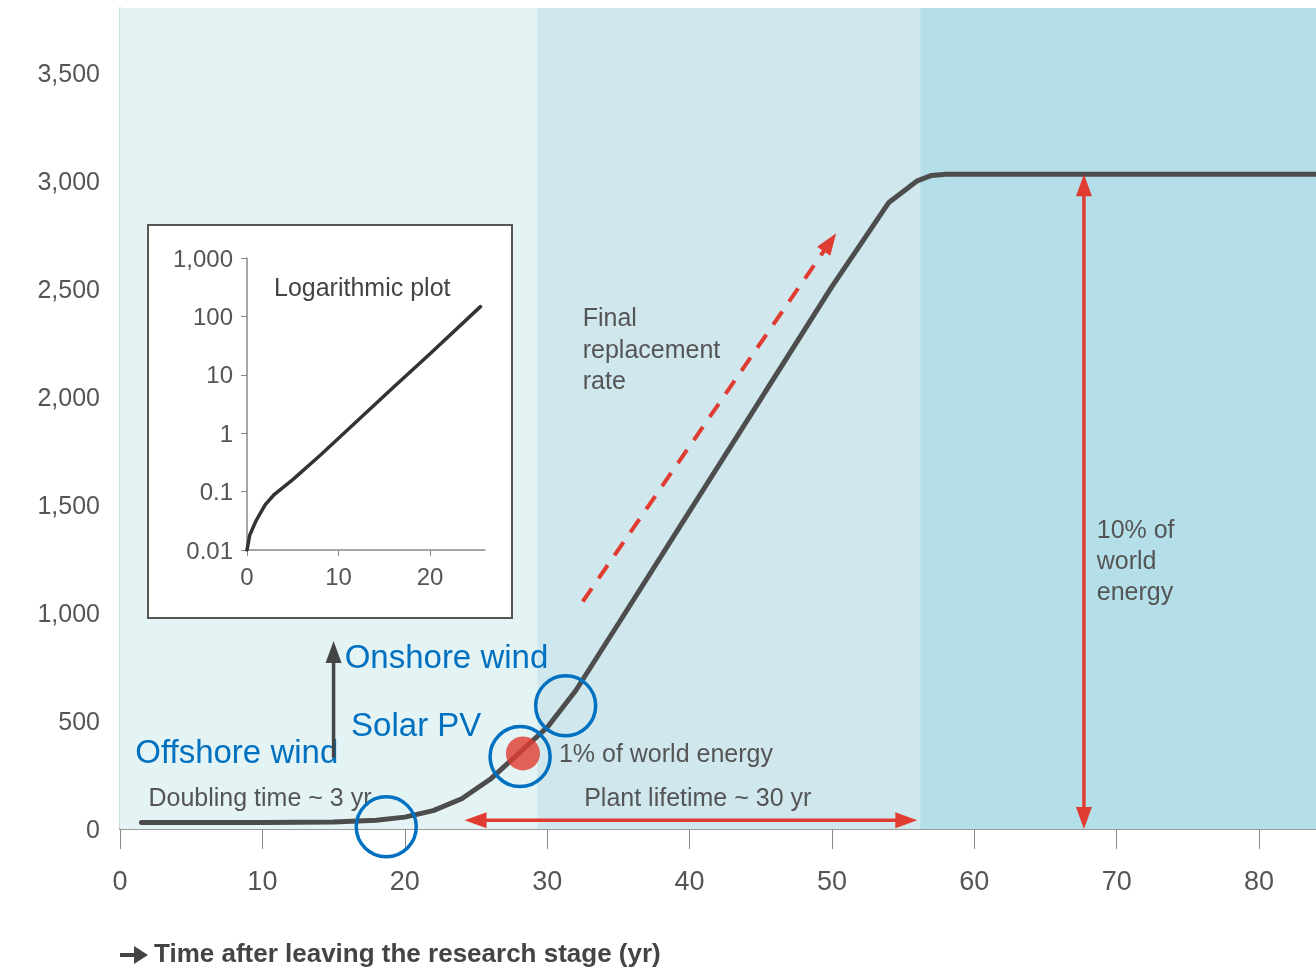  I want to click on x-tick-label: 80, so click(1259, 880).